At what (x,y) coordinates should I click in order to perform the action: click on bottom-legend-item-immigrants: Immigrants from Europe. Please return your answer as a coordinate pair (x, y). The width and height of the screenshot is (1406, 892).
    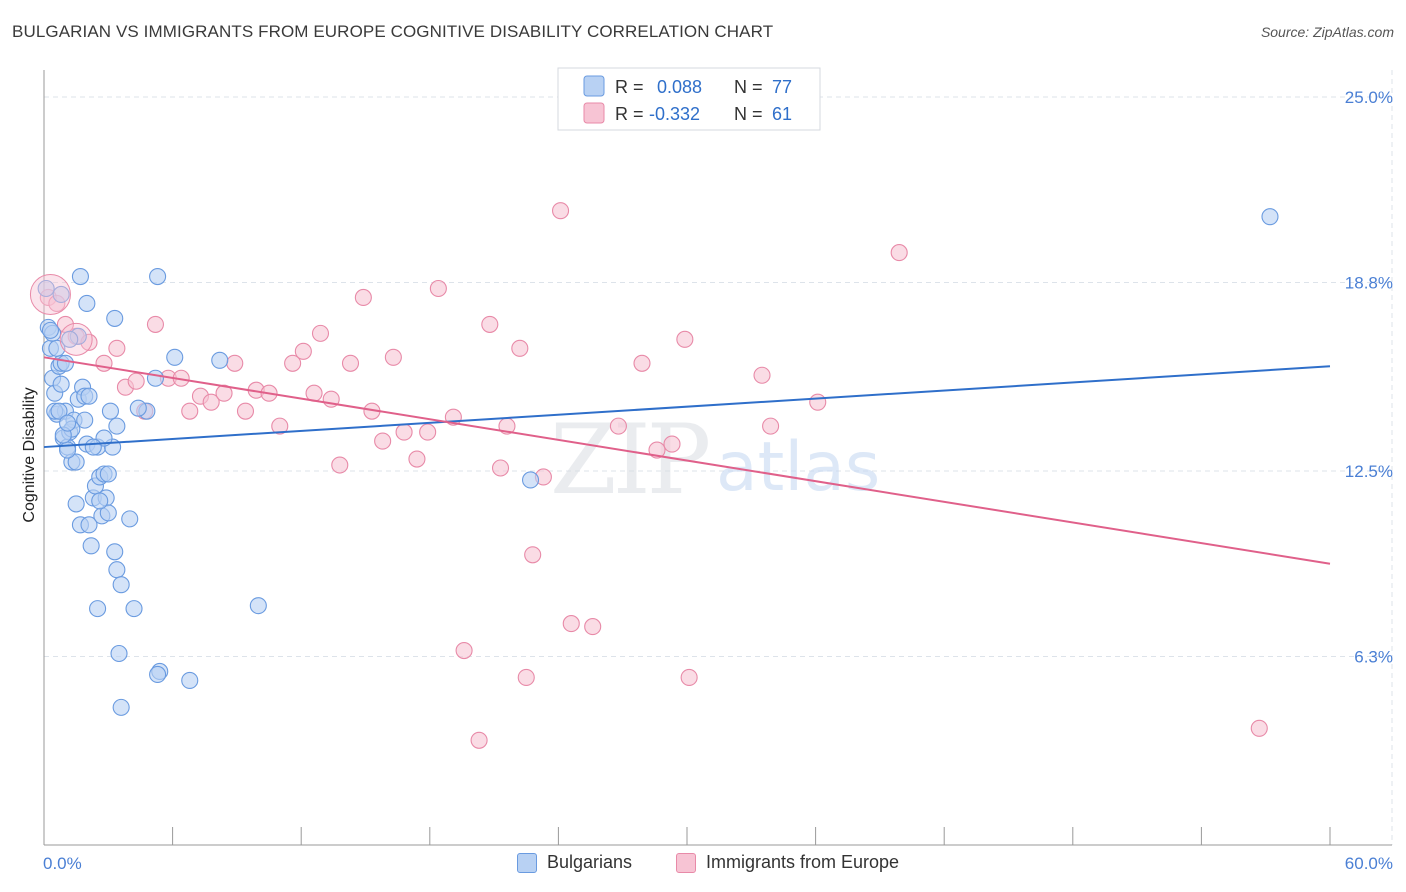
    Looking at the image, I should click on (787, 862).